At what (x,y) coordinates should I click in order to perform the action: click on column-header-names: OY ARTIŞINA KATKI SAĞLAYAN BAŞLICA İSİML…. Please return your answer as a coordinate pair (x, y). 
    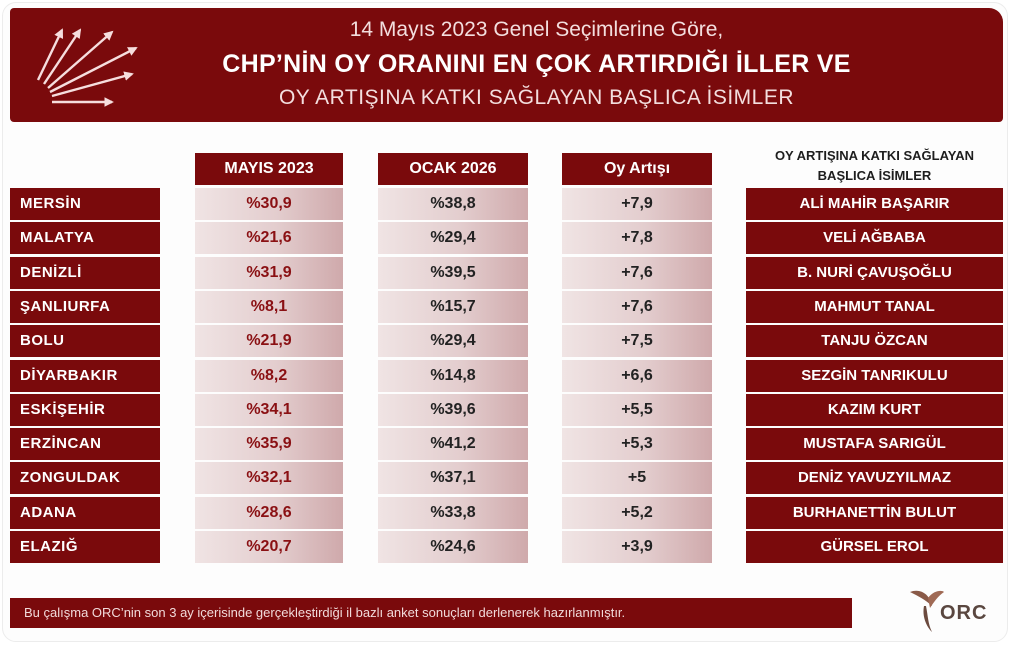
    Looking at the image, I should click on (874, 166).